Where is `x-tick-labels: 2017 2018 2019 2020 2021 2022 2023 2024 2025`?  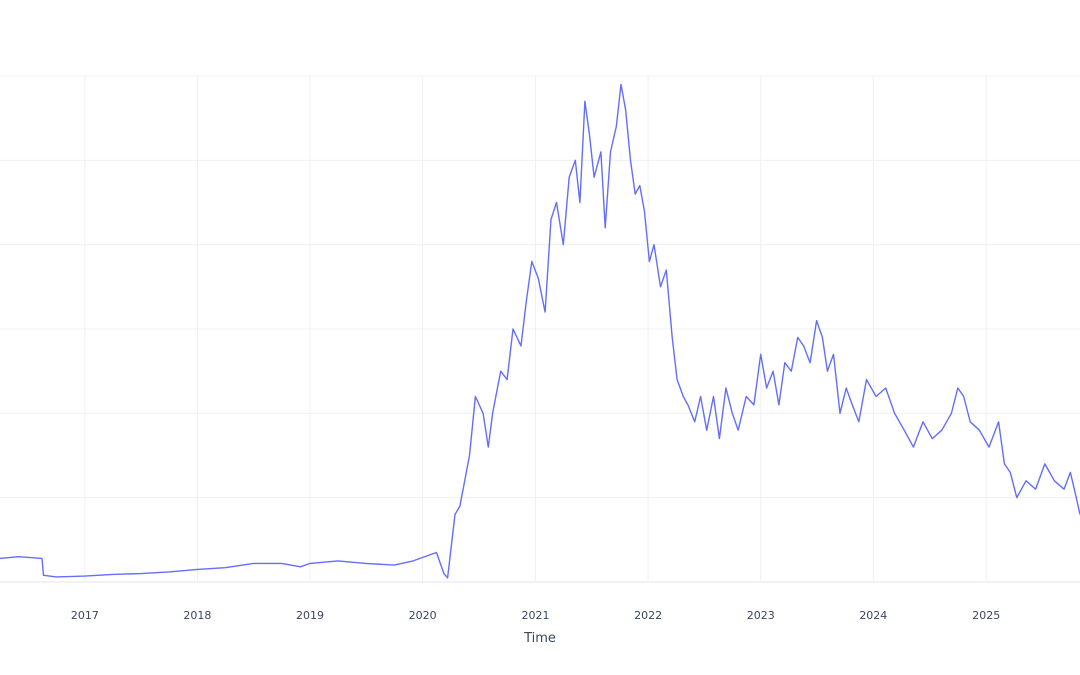
x-tick-labels: 2017 2018 2019 2020 2021 2022 2023 2024 2025 is located at coordinates (535, 615).